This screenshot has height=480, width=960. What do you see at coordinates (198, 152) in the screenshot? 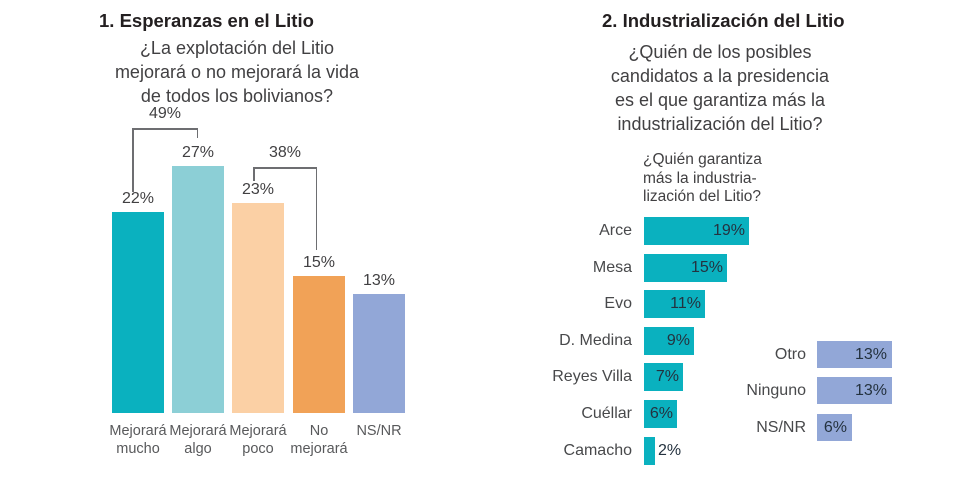
I see `chart1-value-label: 27%` at bounding box center [198, 152].